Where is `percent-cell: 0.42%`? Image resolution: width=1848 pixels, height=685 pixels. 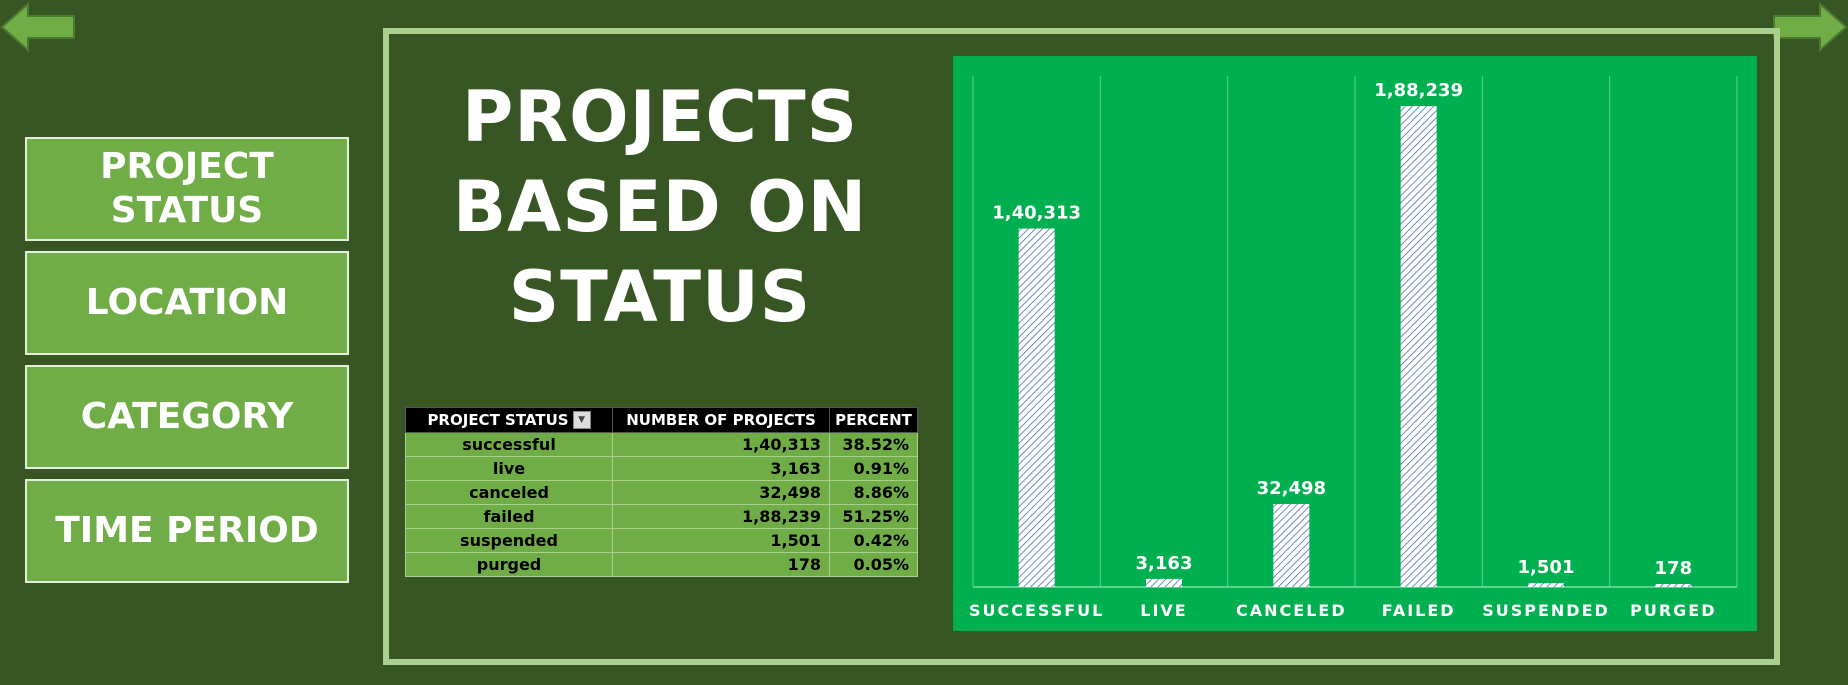
percent-cell: 0.42% is located at coordinates (873, 540).